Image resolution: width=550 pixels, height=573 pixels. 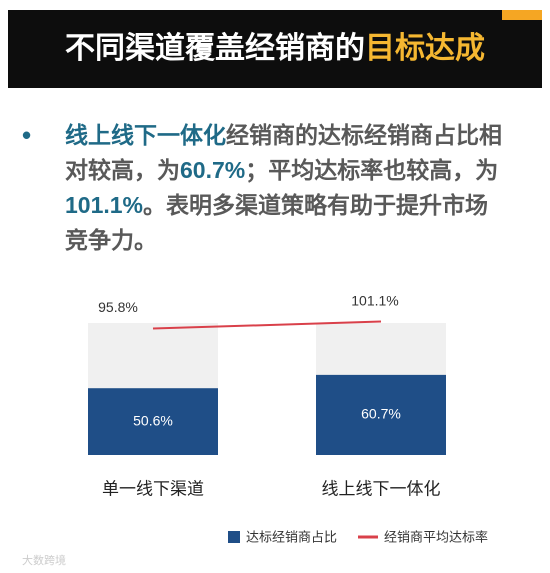 I want to click on title-highlight: 目标达成, so click(x=425, y=48).